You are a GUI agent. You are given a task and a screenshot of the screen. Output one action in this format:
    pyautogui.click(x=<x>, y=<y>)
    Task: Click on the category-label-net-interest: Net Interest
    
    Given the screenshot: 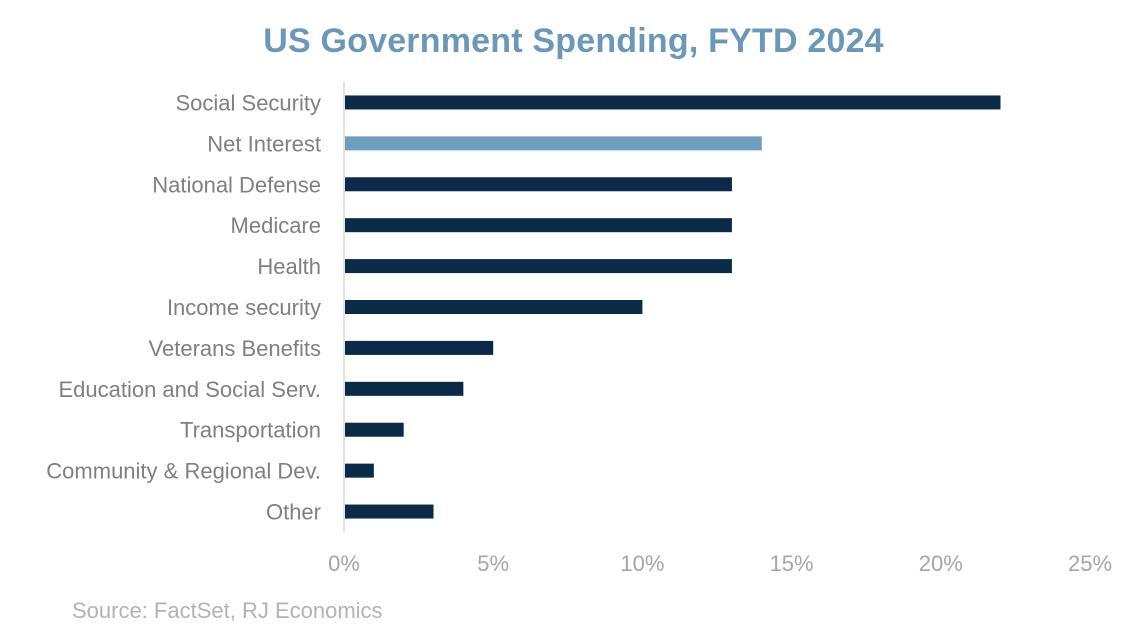 What is the action you would take?
    pyautogui.click(x=264, y=143)
    